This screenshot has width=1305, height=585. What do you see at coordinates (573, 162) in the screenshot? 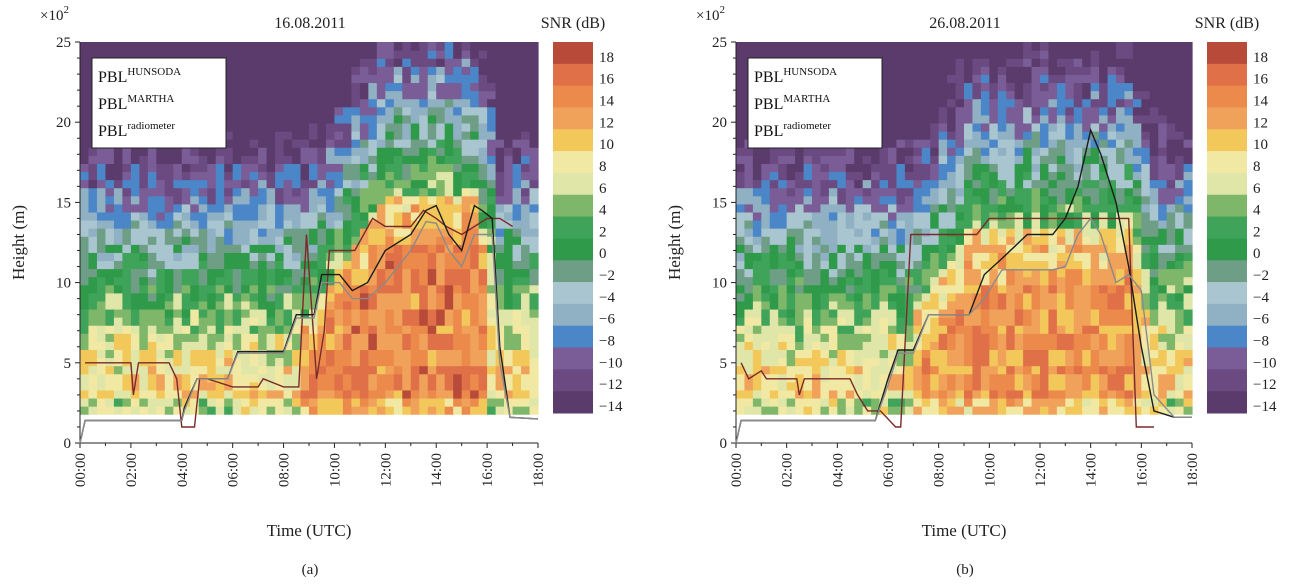
I see `colorbar-swatch` at bounding box center [573, 162].